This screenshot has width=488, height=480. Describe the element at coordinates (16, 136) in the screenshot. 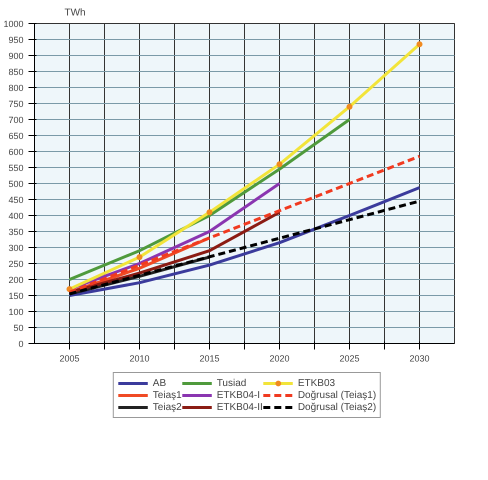

I see `y-tick-label: 650` at that location.